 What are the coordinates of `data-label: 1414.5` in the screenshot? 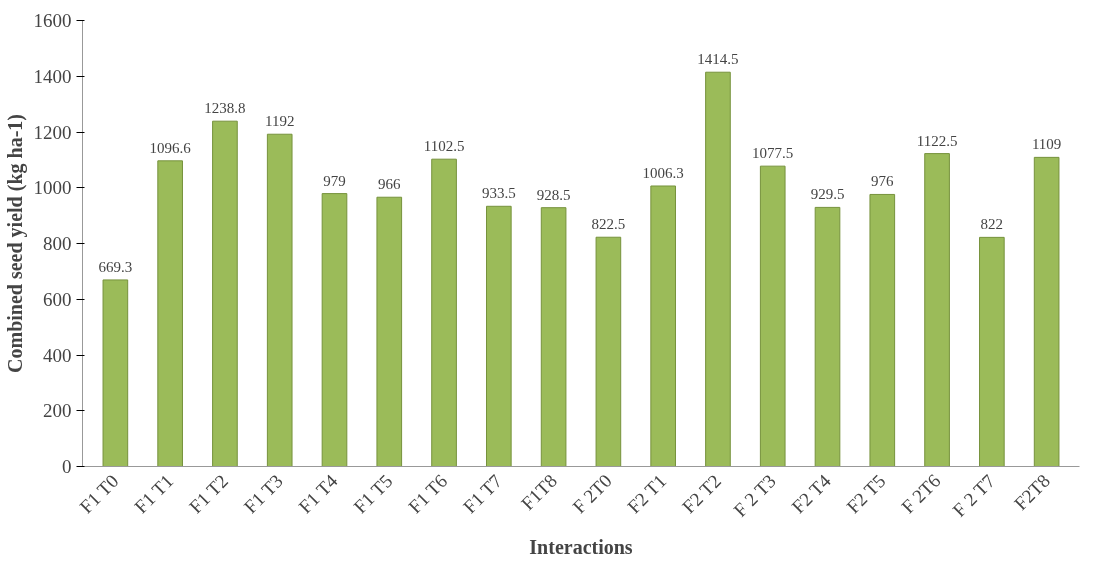 It's located at (718, 59).